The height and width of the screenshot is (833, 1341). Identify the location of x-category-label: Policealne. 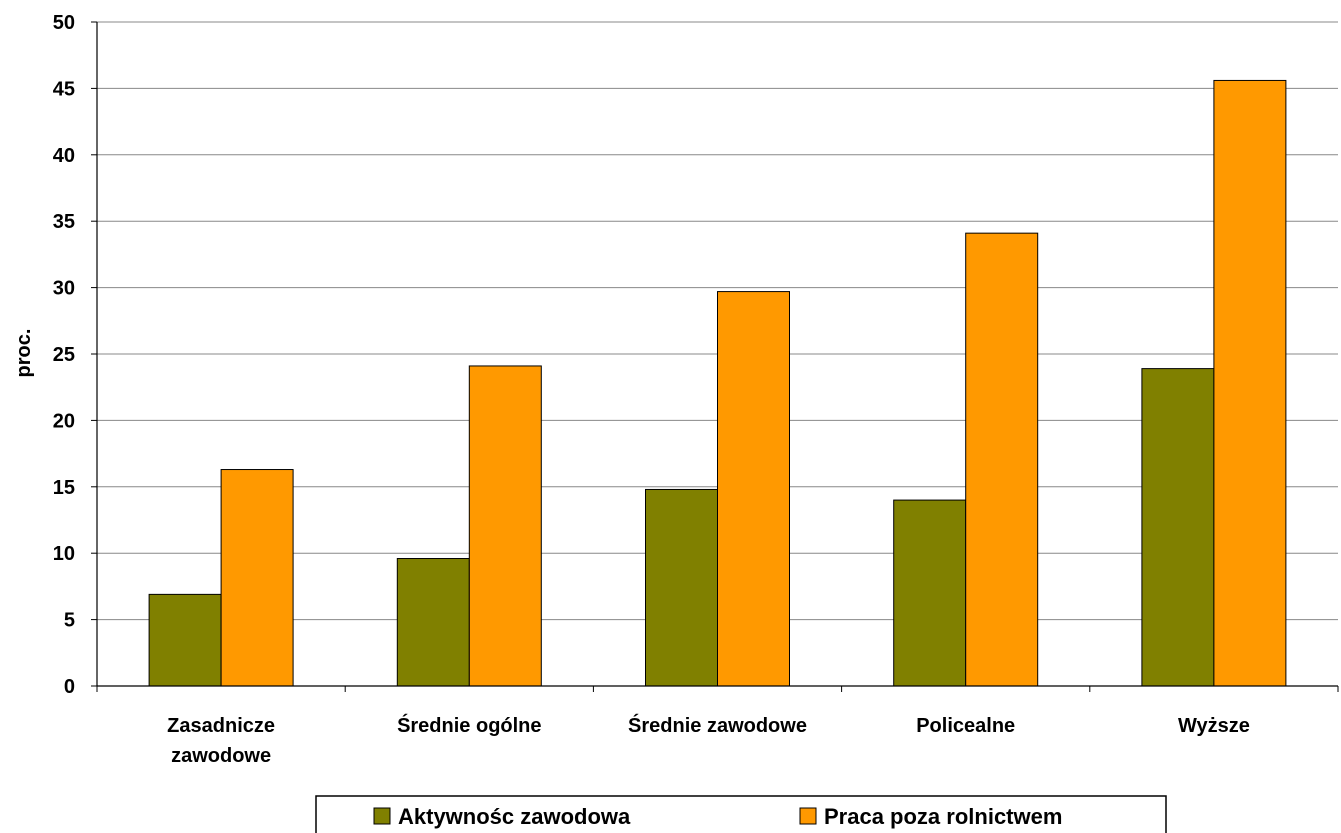
(965, 726).